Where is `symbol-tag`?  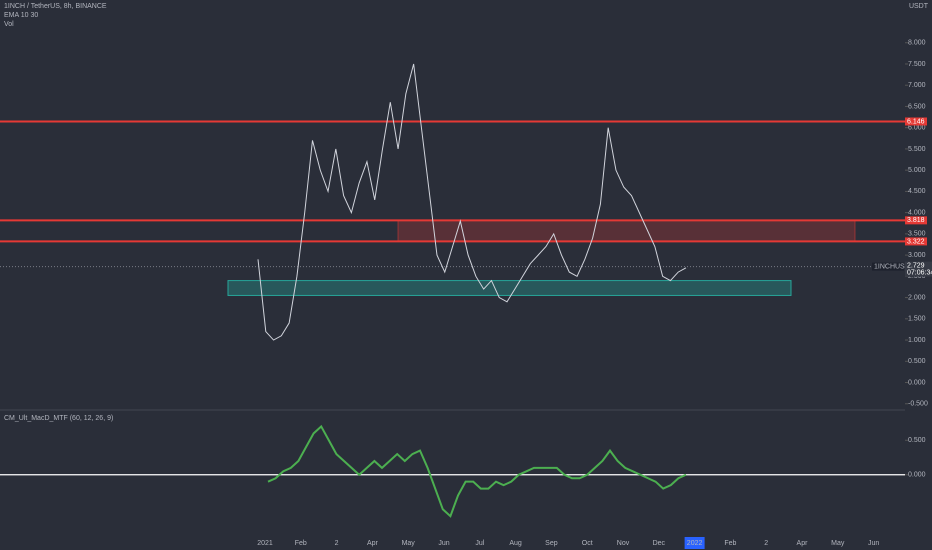 symbol-tag is located at coordinates (888, 266).